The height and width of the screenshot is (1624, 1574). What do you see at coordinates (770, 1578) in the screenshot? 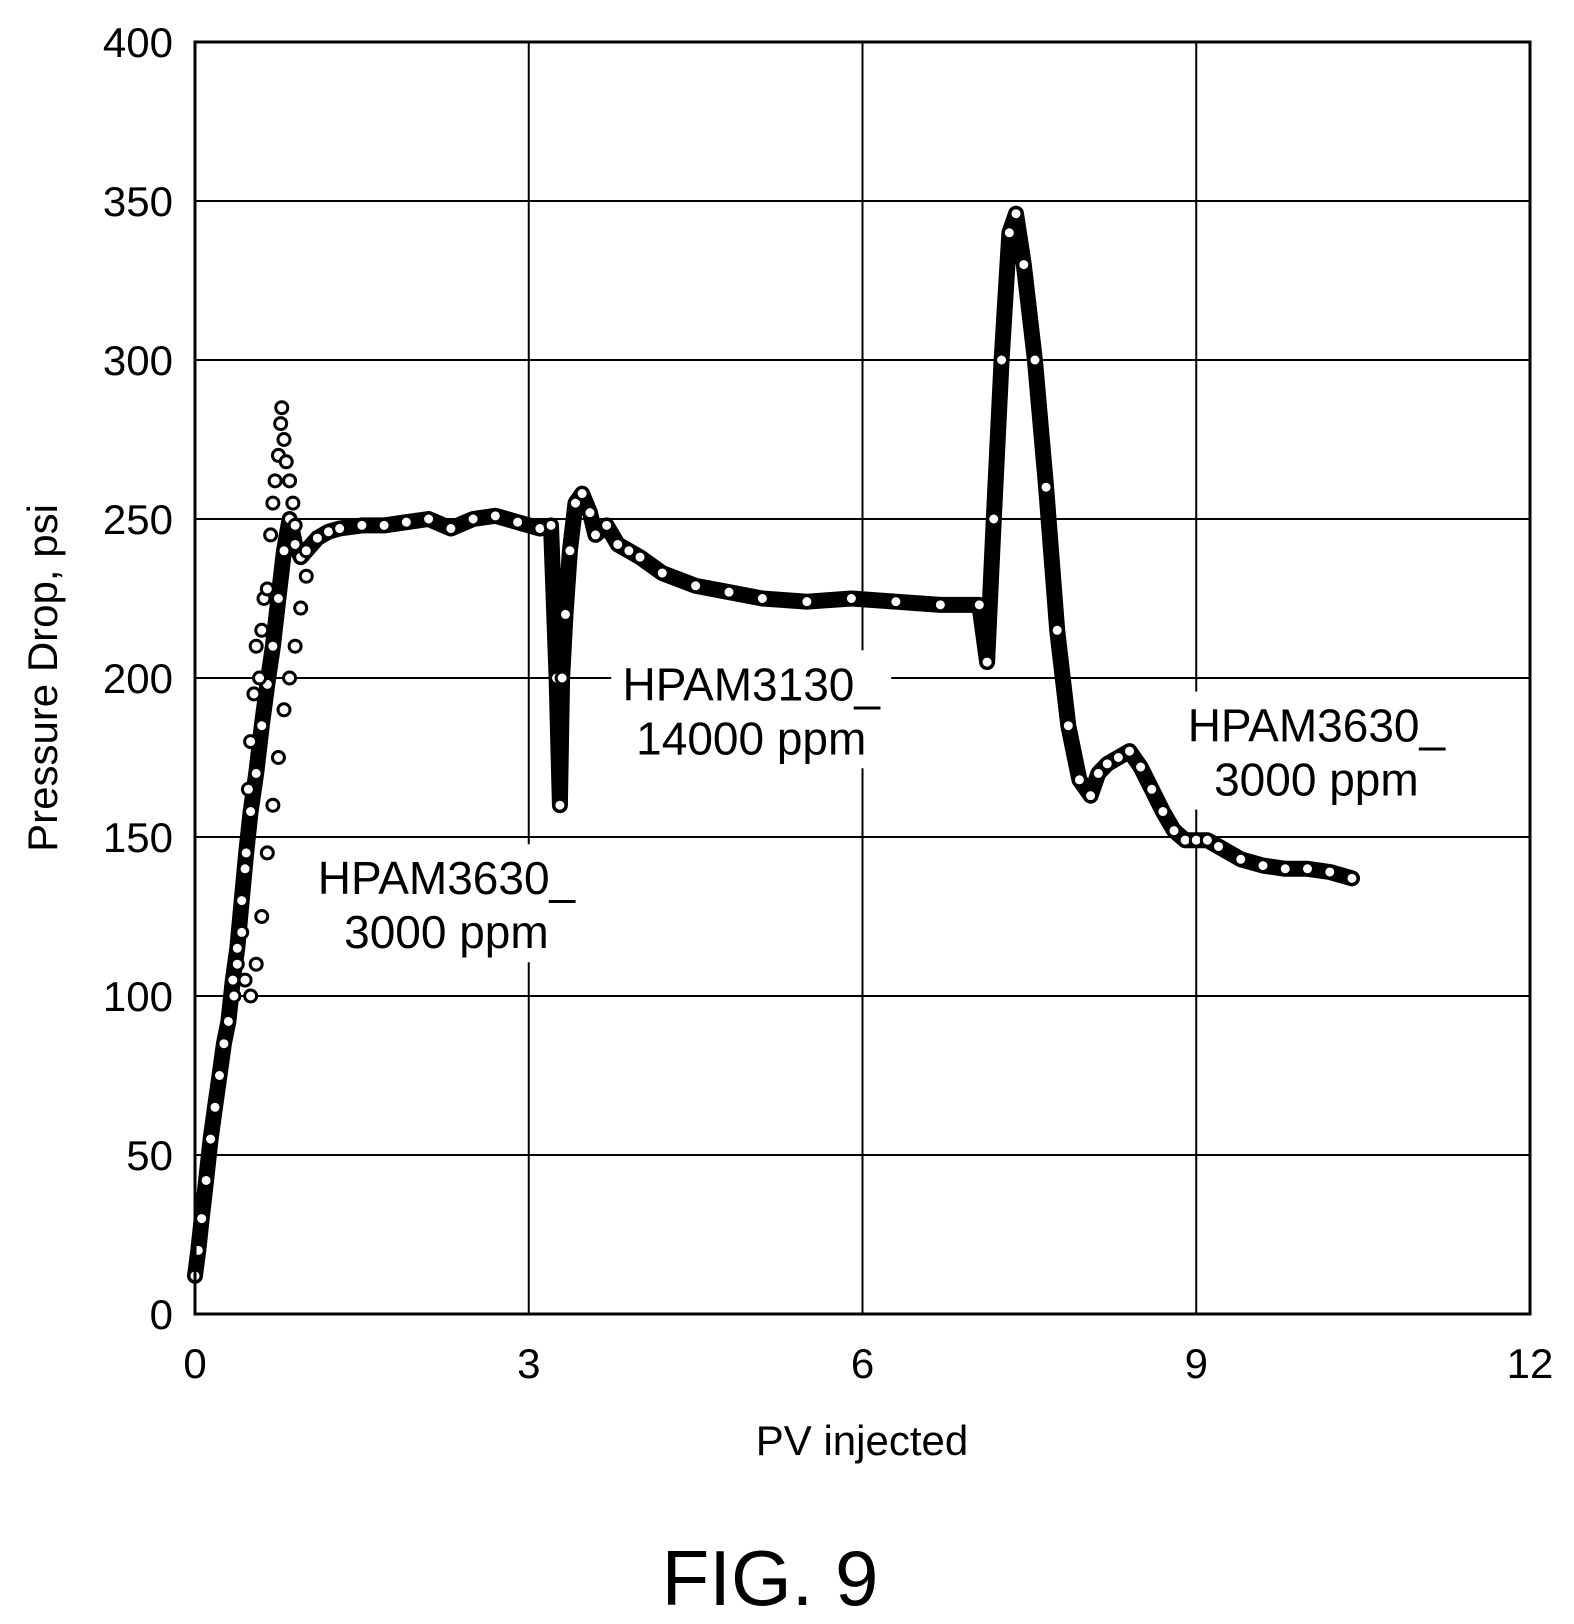
I see `figure-label: FIG. 9` at bounding box center [770, 1578].